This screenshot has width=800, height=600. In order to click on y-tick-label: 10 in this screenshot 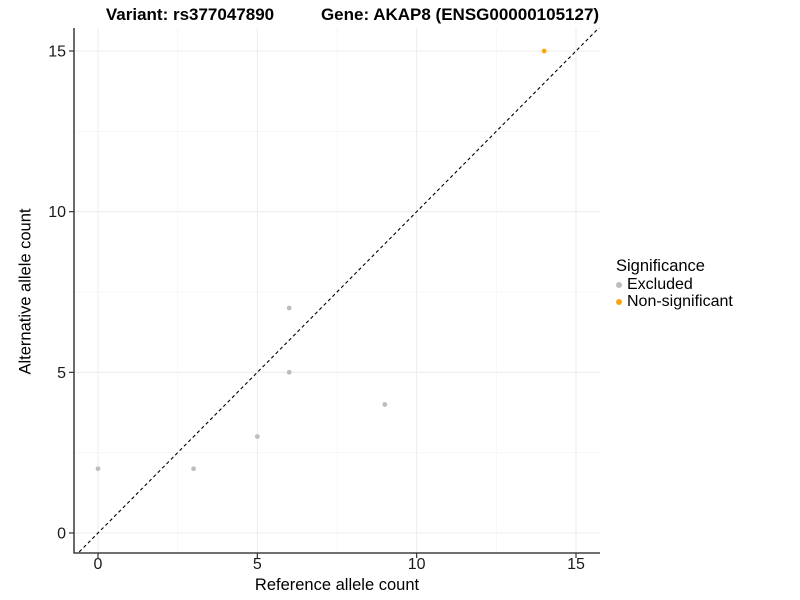, I will do `click(57, 212)`.